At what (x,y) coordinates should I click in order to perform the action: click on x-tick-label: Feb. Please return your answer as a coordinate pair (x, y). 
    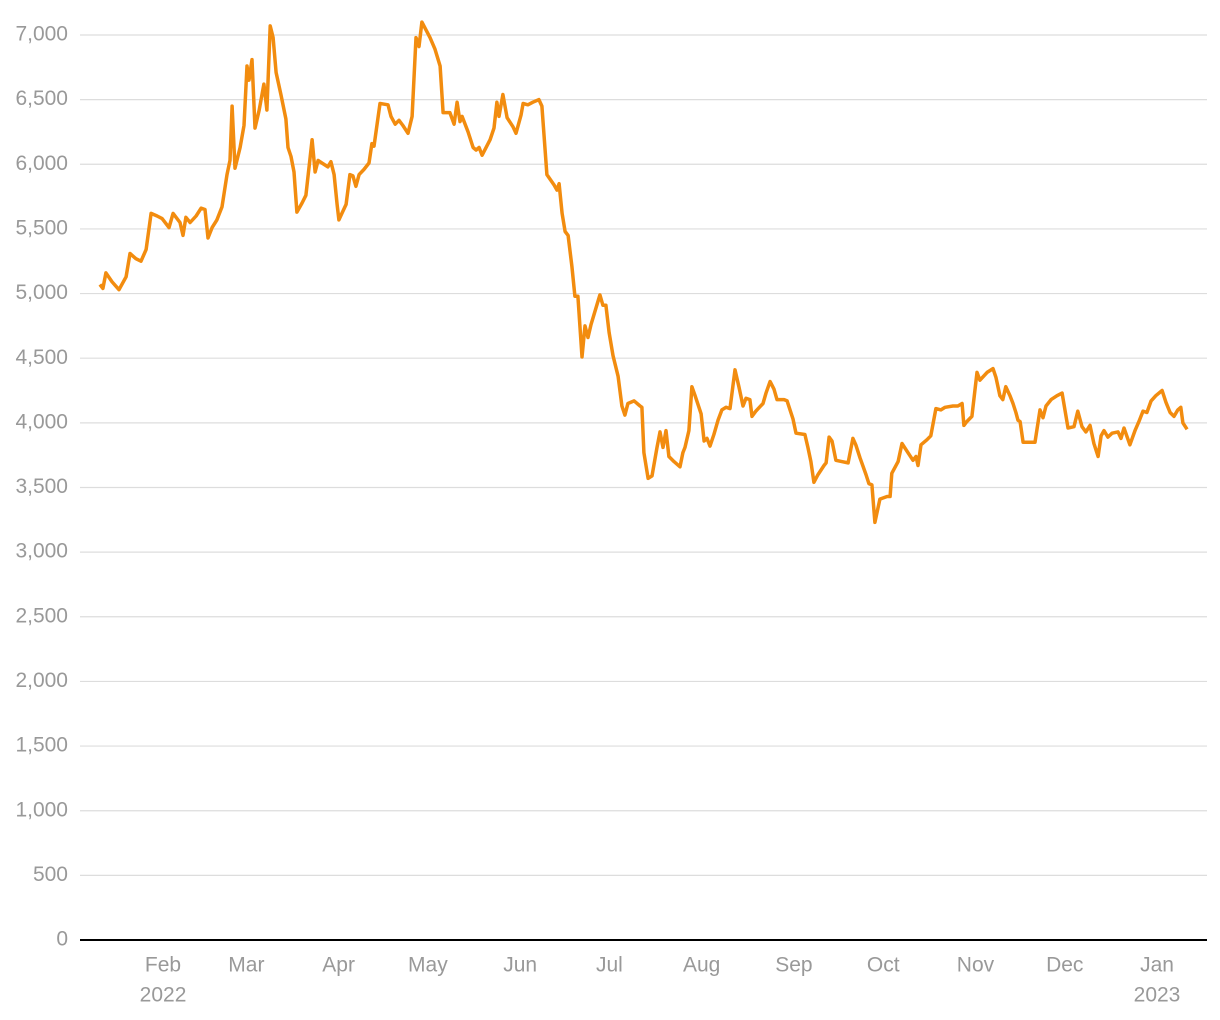
    Looking at the image, I should click on (163, 965).